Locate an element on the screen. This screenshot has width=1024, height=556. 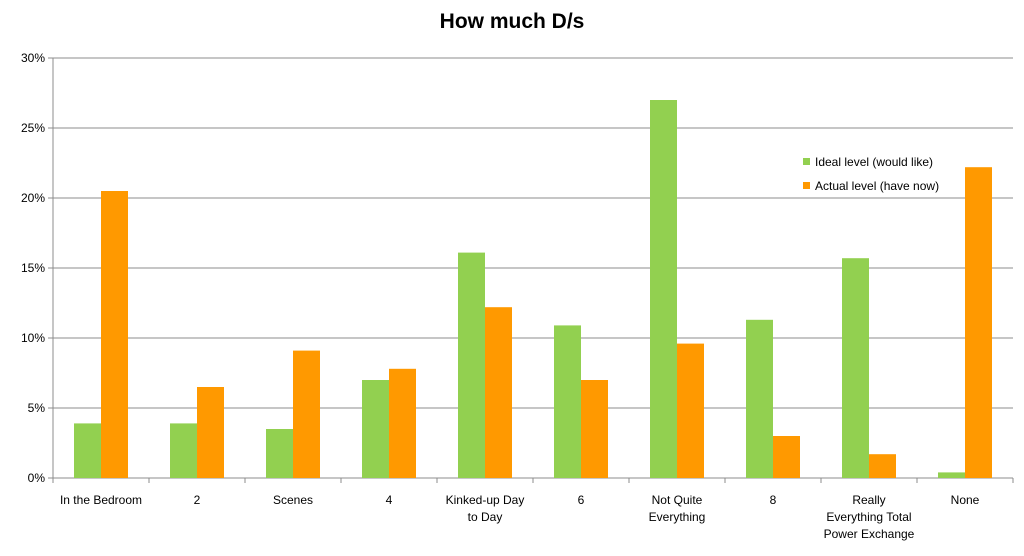
x-tick-label: 8 is located at coordinates (773, 500).